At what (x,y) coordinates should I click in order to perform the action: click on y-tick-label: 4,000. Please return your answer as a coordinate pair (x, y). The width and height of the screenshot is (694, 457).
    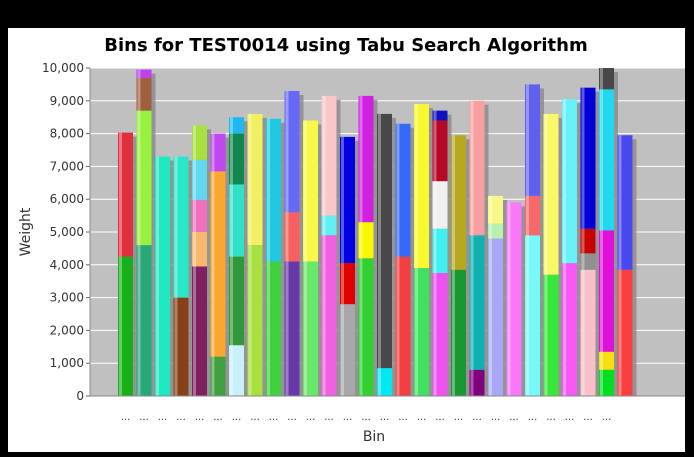
    Looking at the image, I should click on (67, 265).